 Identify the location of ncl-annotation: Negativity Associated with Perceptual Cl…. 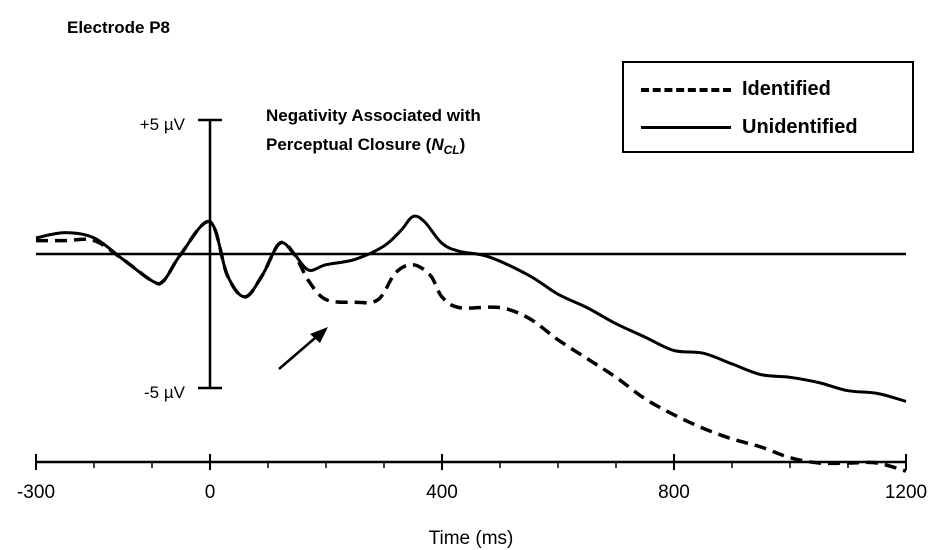
(373, 133).